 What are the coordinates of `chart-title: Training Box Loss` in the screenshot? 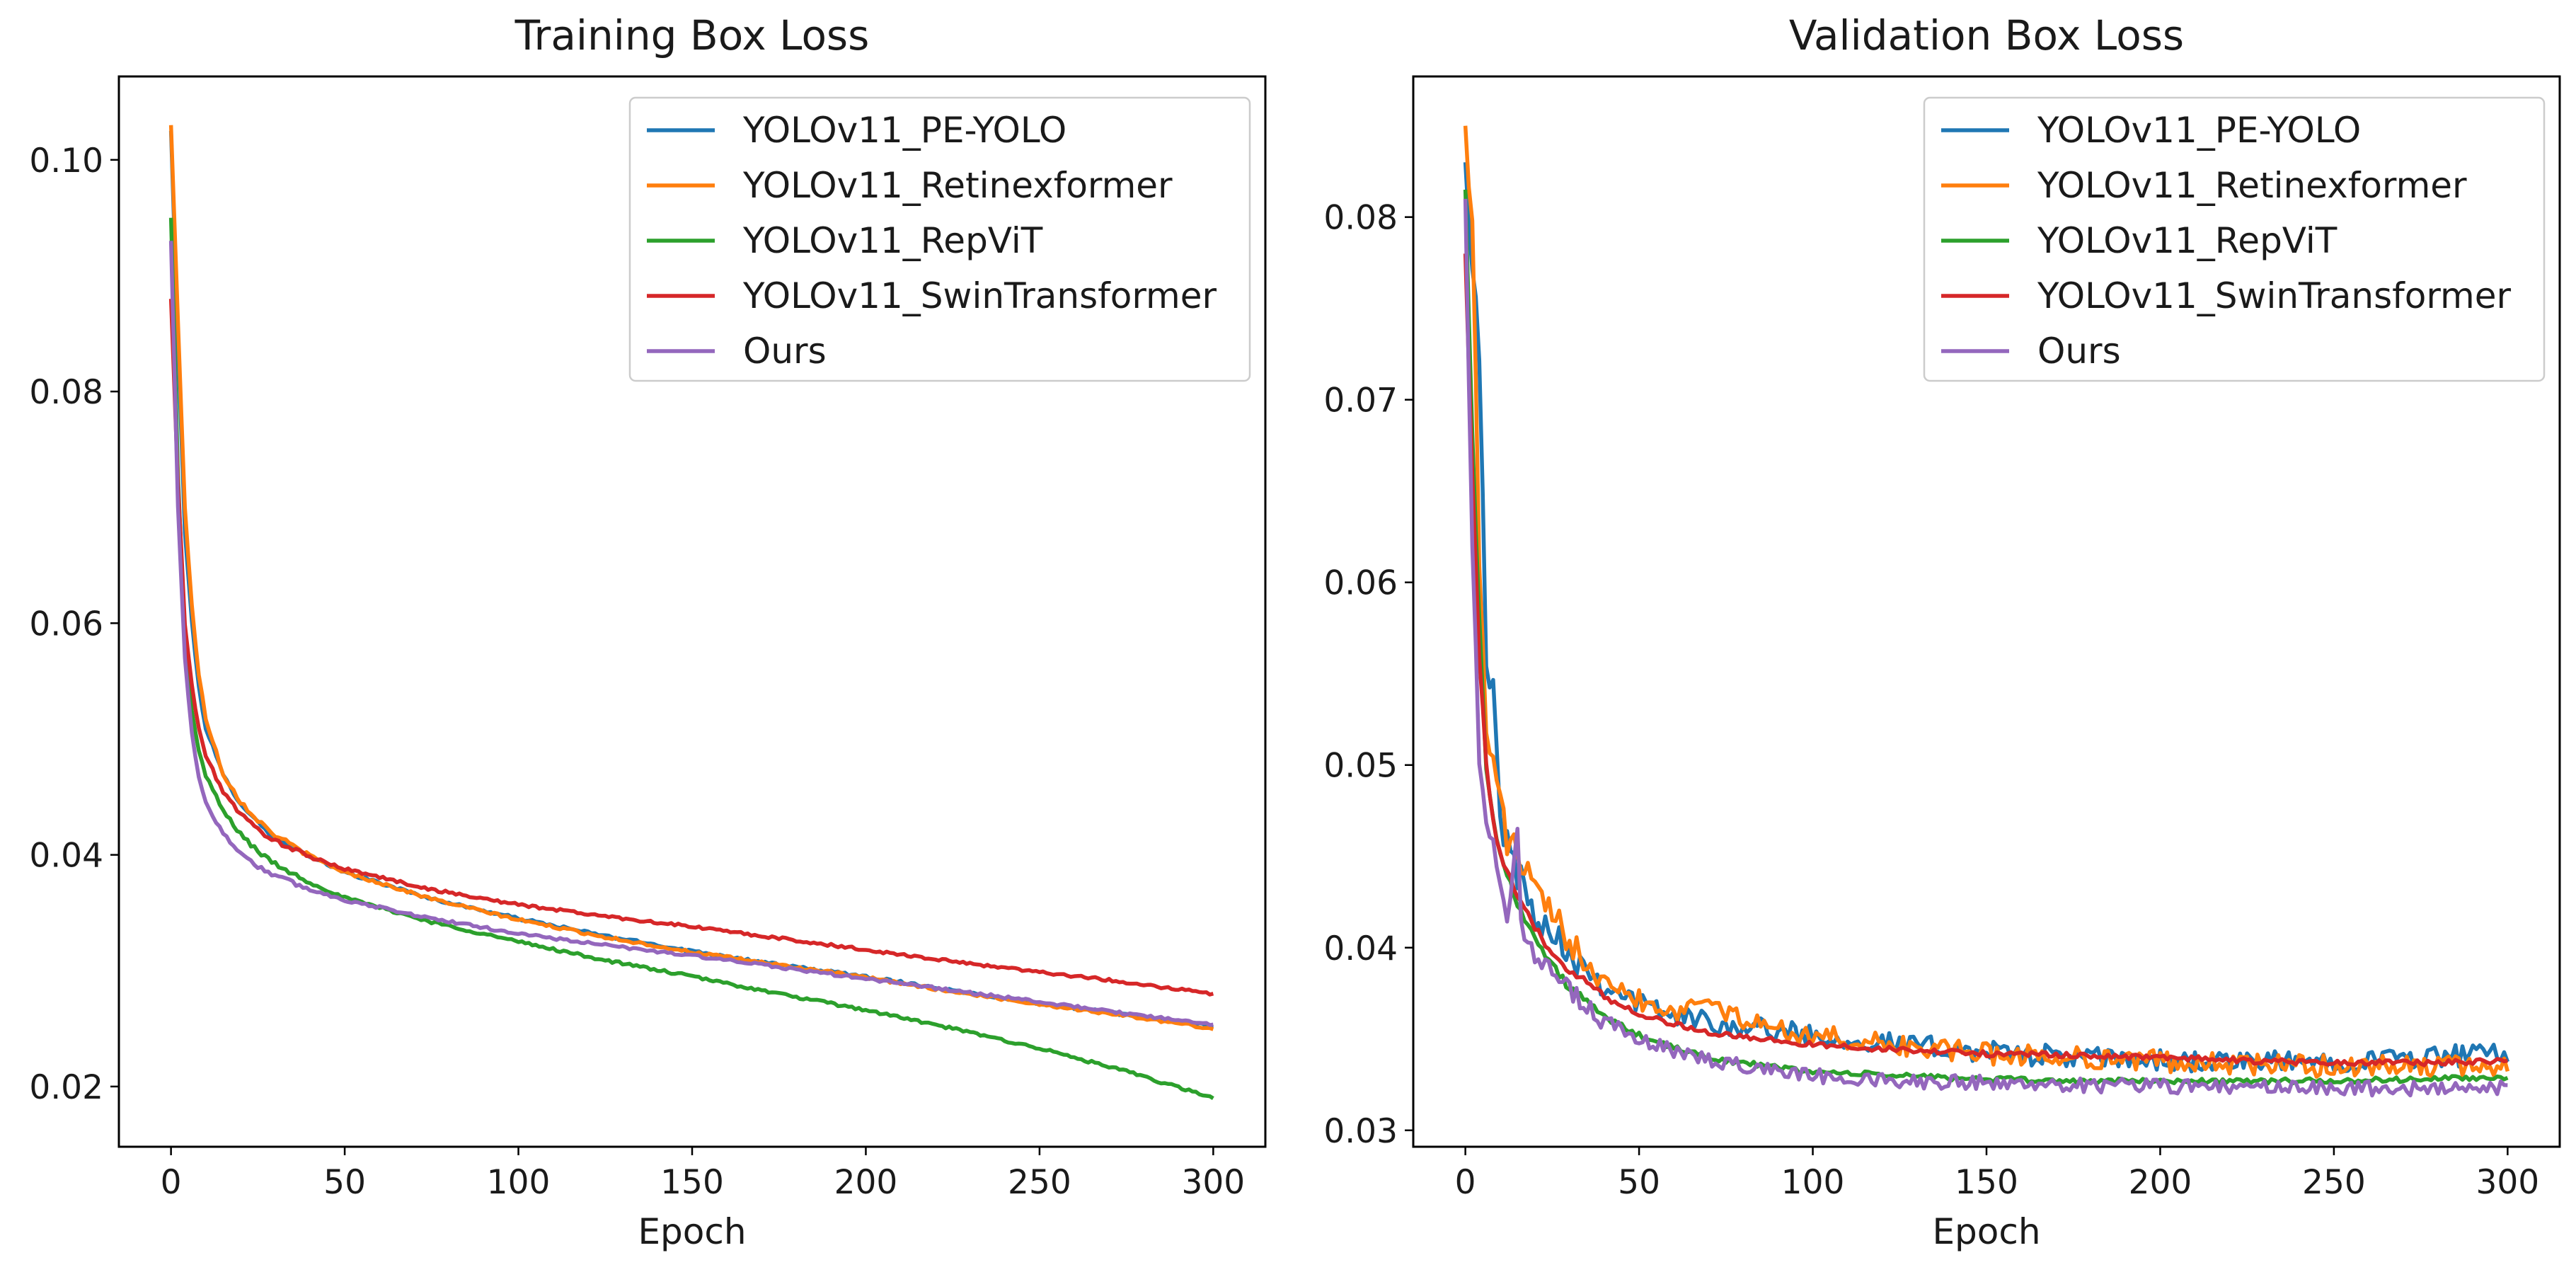 It's located at (692, 35).